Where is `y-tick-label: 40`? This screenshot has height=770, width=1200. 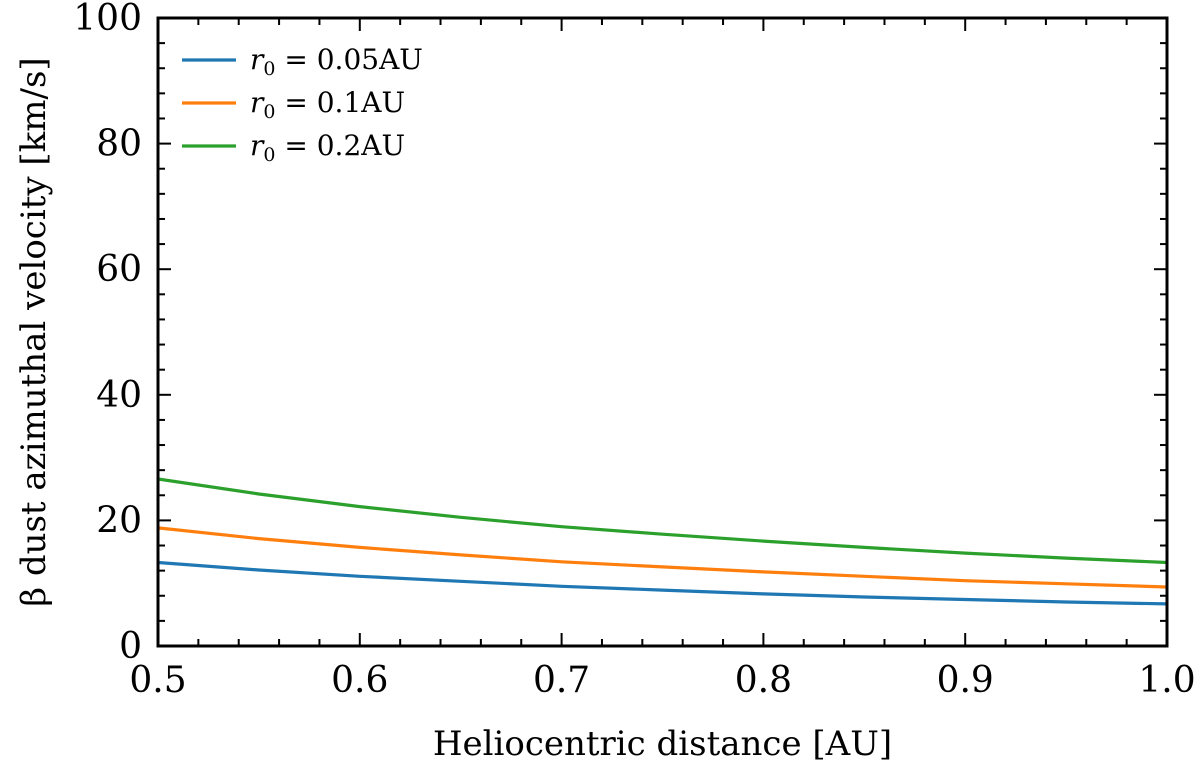
y-tick-label: 40 is located at coordinates (119, 395).